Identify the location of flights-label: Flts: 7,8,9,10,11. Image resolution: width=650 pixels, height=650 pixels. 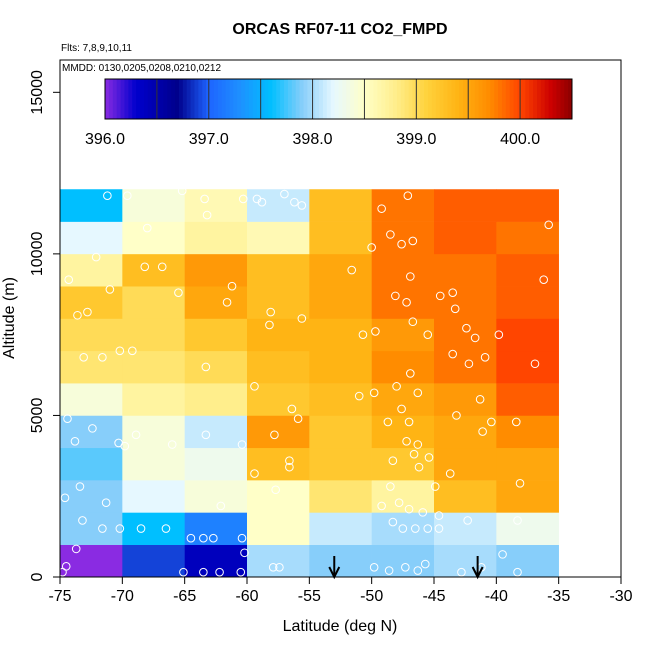
(96, 48).